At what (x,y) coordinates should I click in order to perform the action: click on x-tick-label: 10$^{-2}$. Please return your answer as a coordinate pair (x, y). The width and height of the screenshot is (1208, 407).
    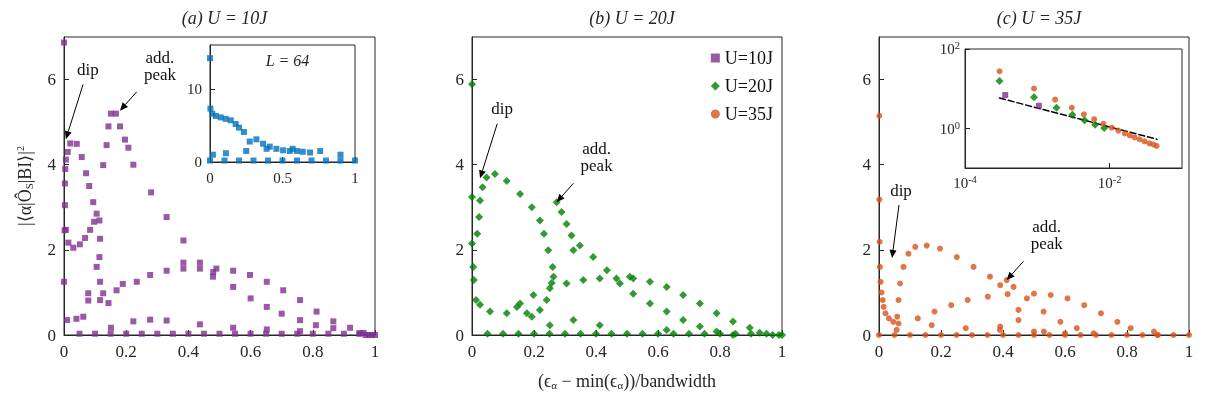
    Looking at the image, I should click on (1109, 182).